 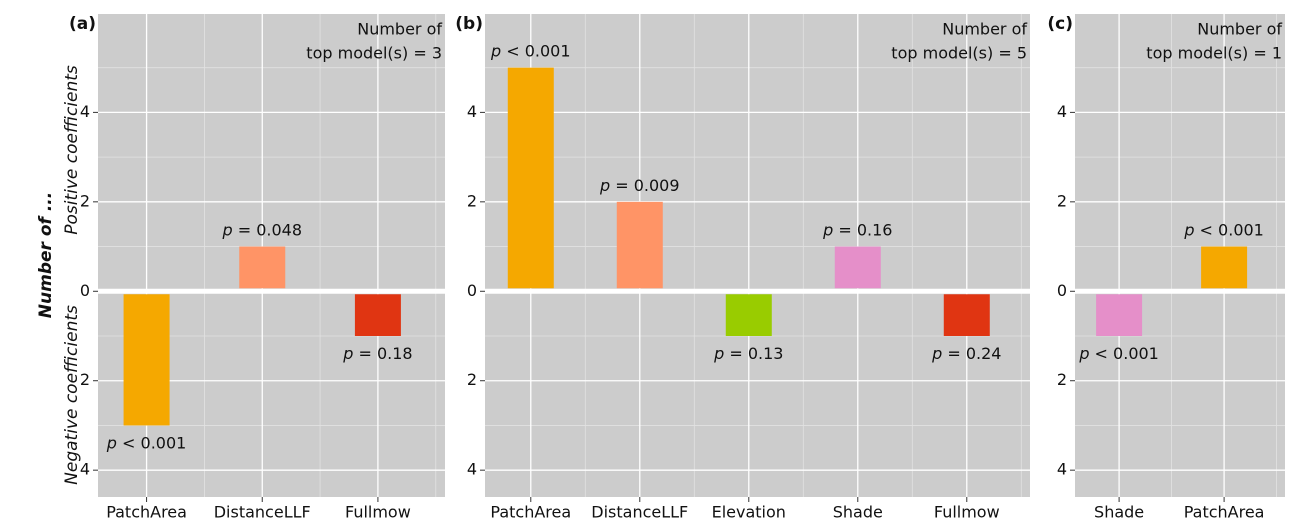 What do you see at coordinates (1060, 24) in the screenshot?
I see `panel-label: (c)` at bounding box center [1060, 24].